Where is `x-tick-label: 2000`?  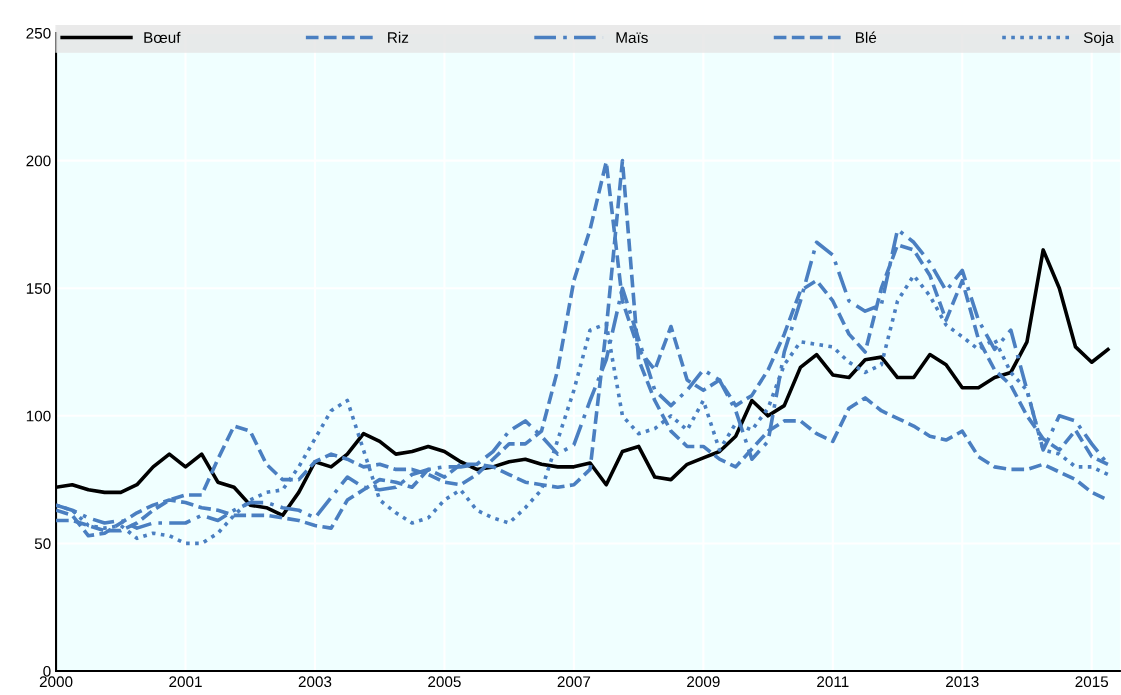 x-tick-label: 2000 is located at coordinates (56, 682).